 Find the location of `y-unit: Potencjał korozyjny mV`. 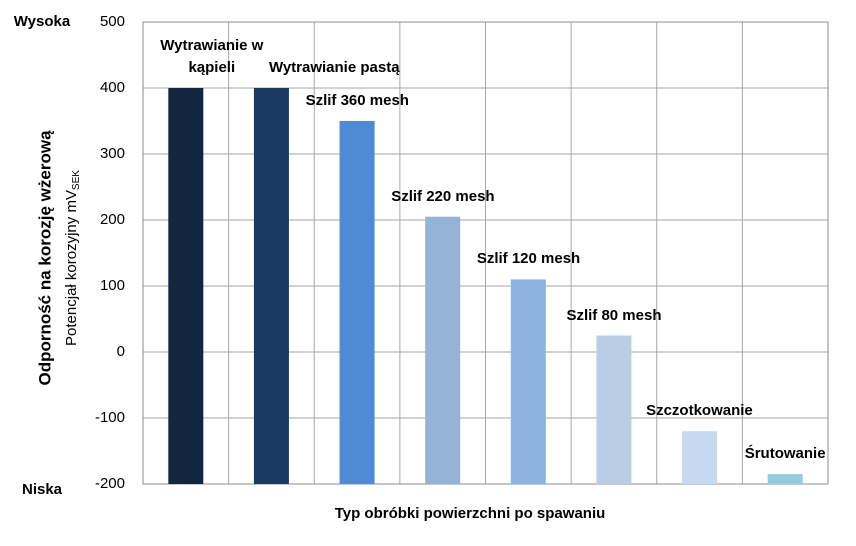

y-unit: Potencjał korozyjny mV is located at coordinates (71, 268).